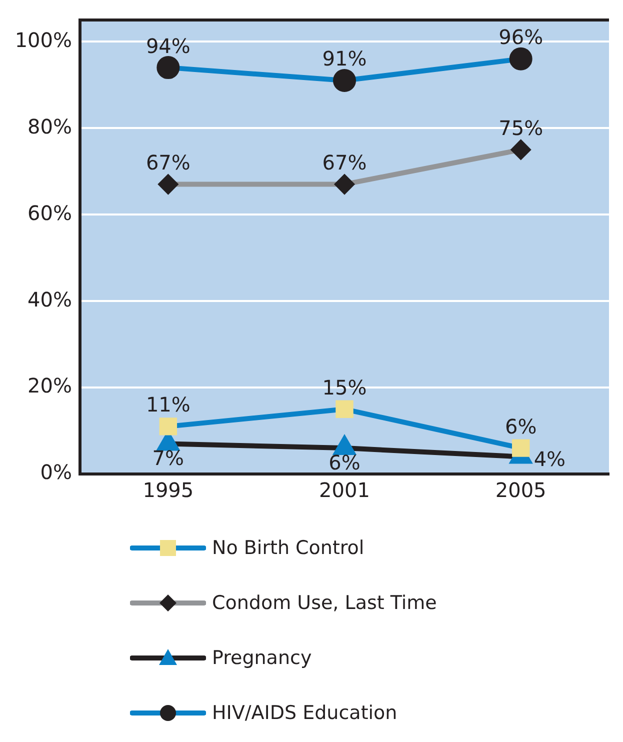  What do you see at coordinates (50, 386) in the screenshot?
I see `y-tick-label: 20%` at bounding box center [50, 386].